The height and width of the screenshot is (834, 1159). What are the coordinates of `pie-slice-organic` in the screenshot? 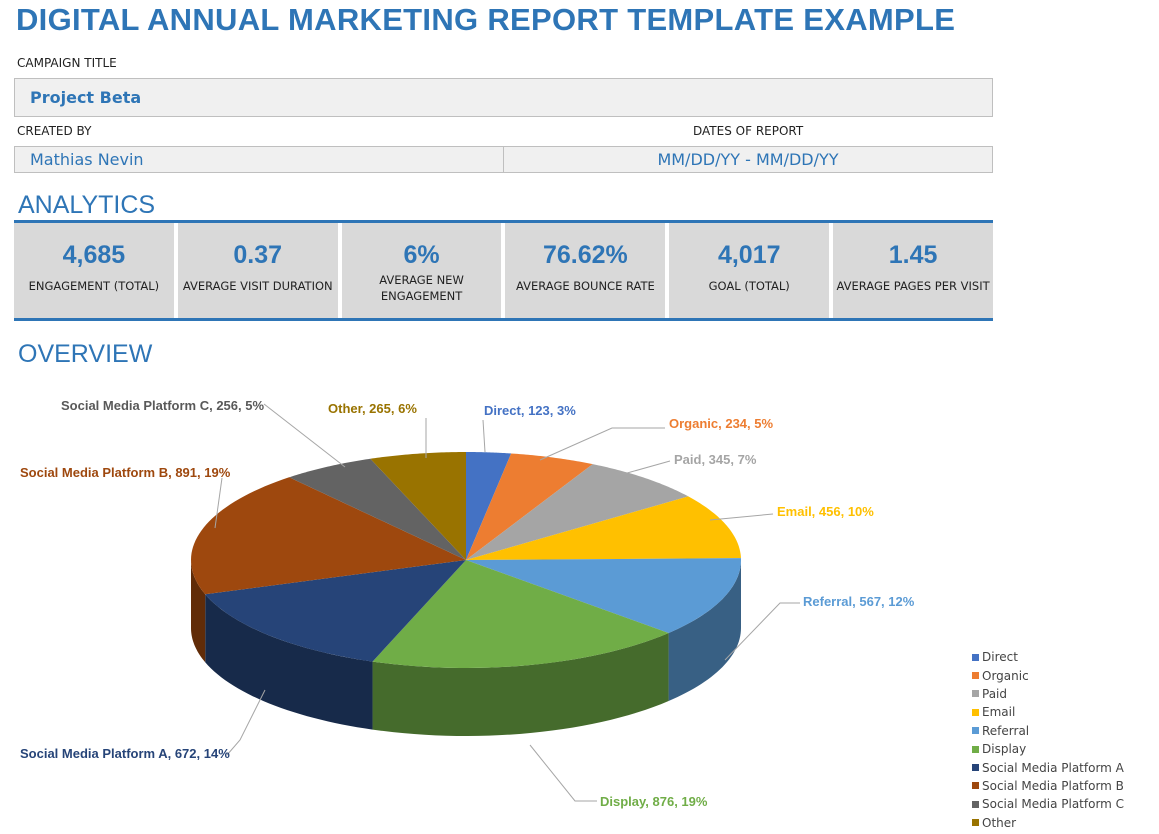 It's located at (529, 506).